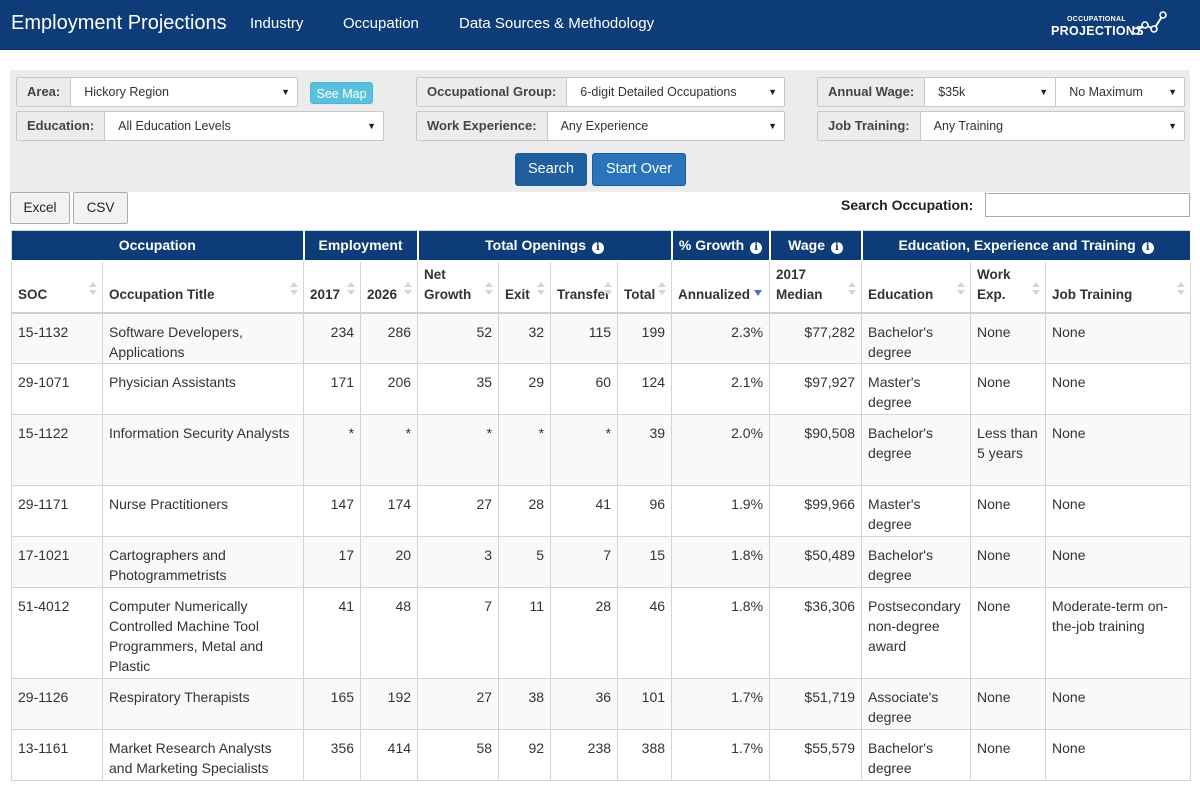 This screenshot has width=1200, height=786. Describe the element at coordinates (458, 755) in the screenshot. I see `net-growth-cell: 58` at that location.